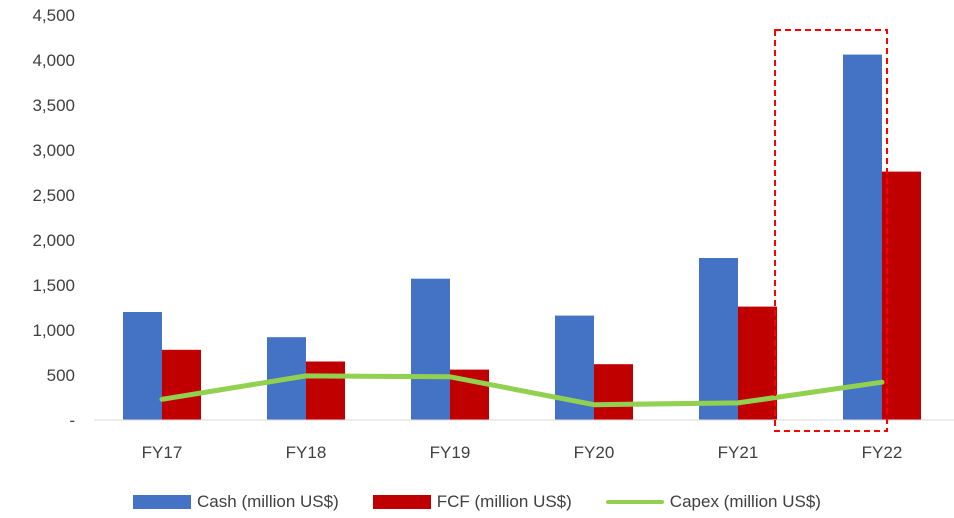  Describe the element at coordinates (613, 392) in the screenshot. I see `fcf-bar-fy20` at that location.